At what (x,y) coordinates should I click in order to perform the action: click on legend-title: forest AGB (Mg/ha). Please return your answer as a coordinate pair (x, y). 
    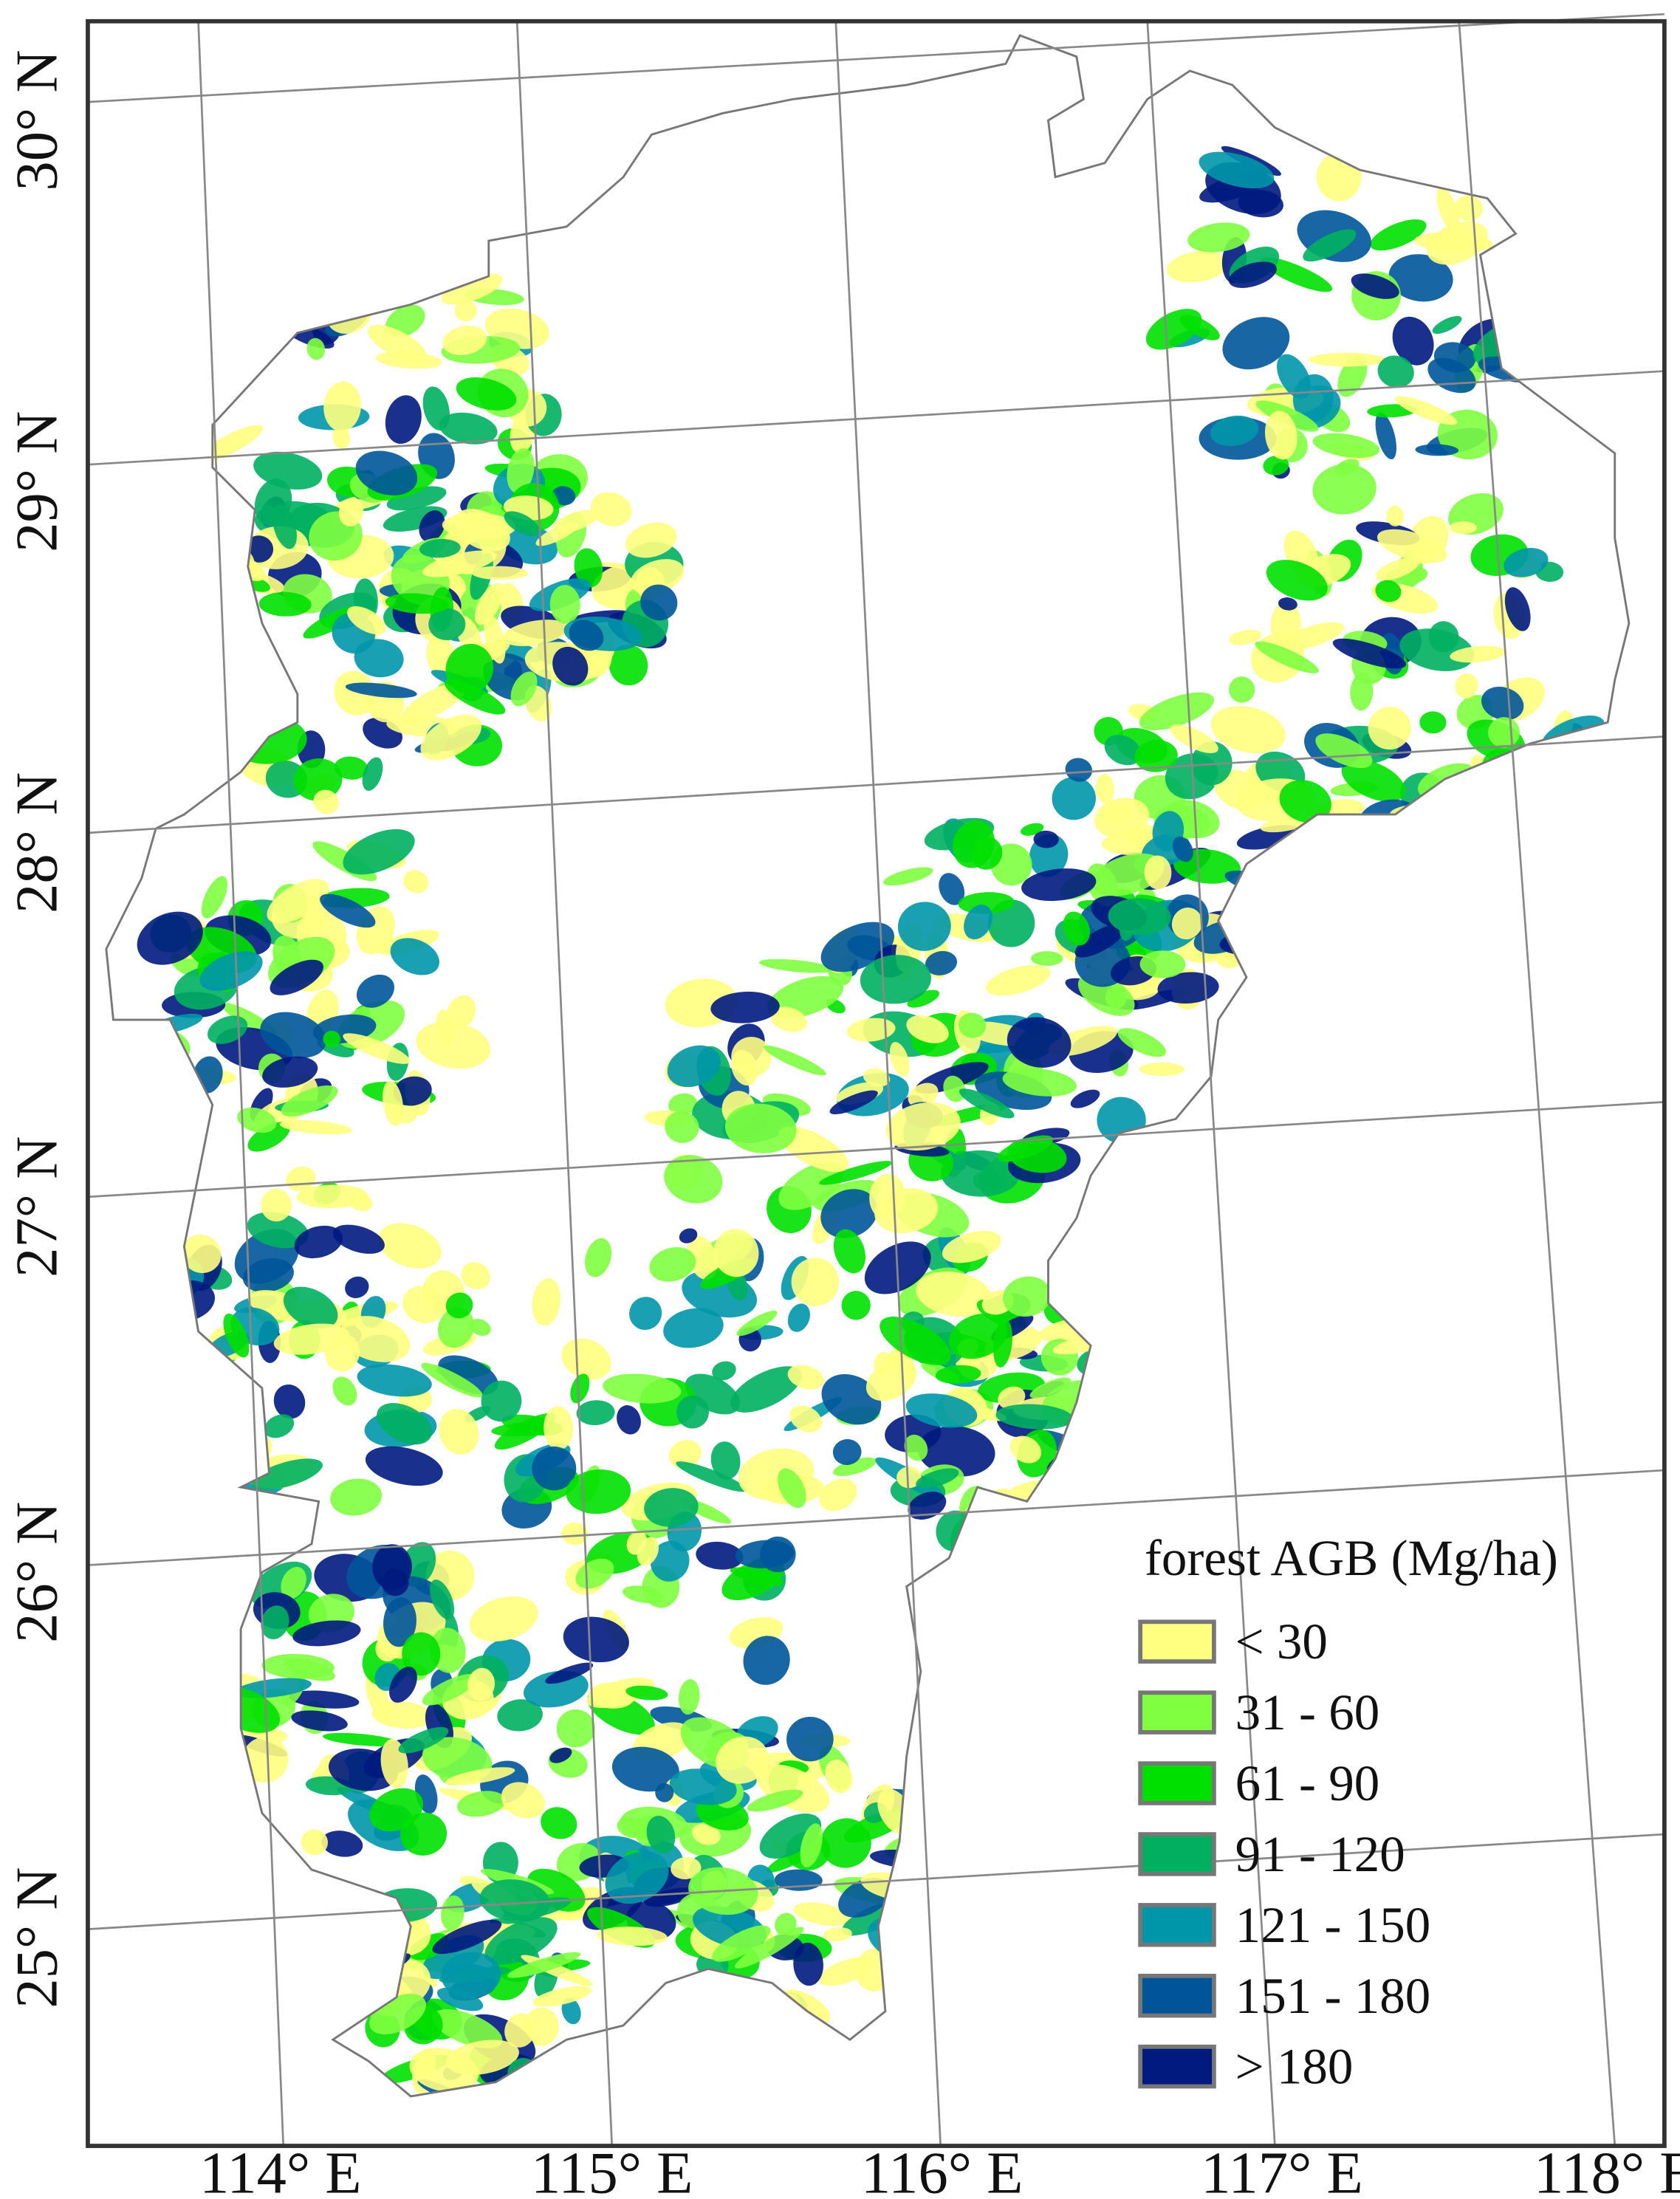
    Looking at the image, I should click on (1351, 1557).